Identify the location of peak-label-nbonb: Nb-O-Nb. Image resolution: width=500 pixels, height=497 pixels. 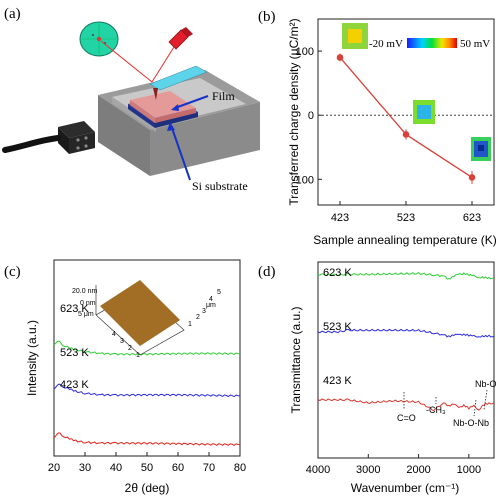
(471, 423).